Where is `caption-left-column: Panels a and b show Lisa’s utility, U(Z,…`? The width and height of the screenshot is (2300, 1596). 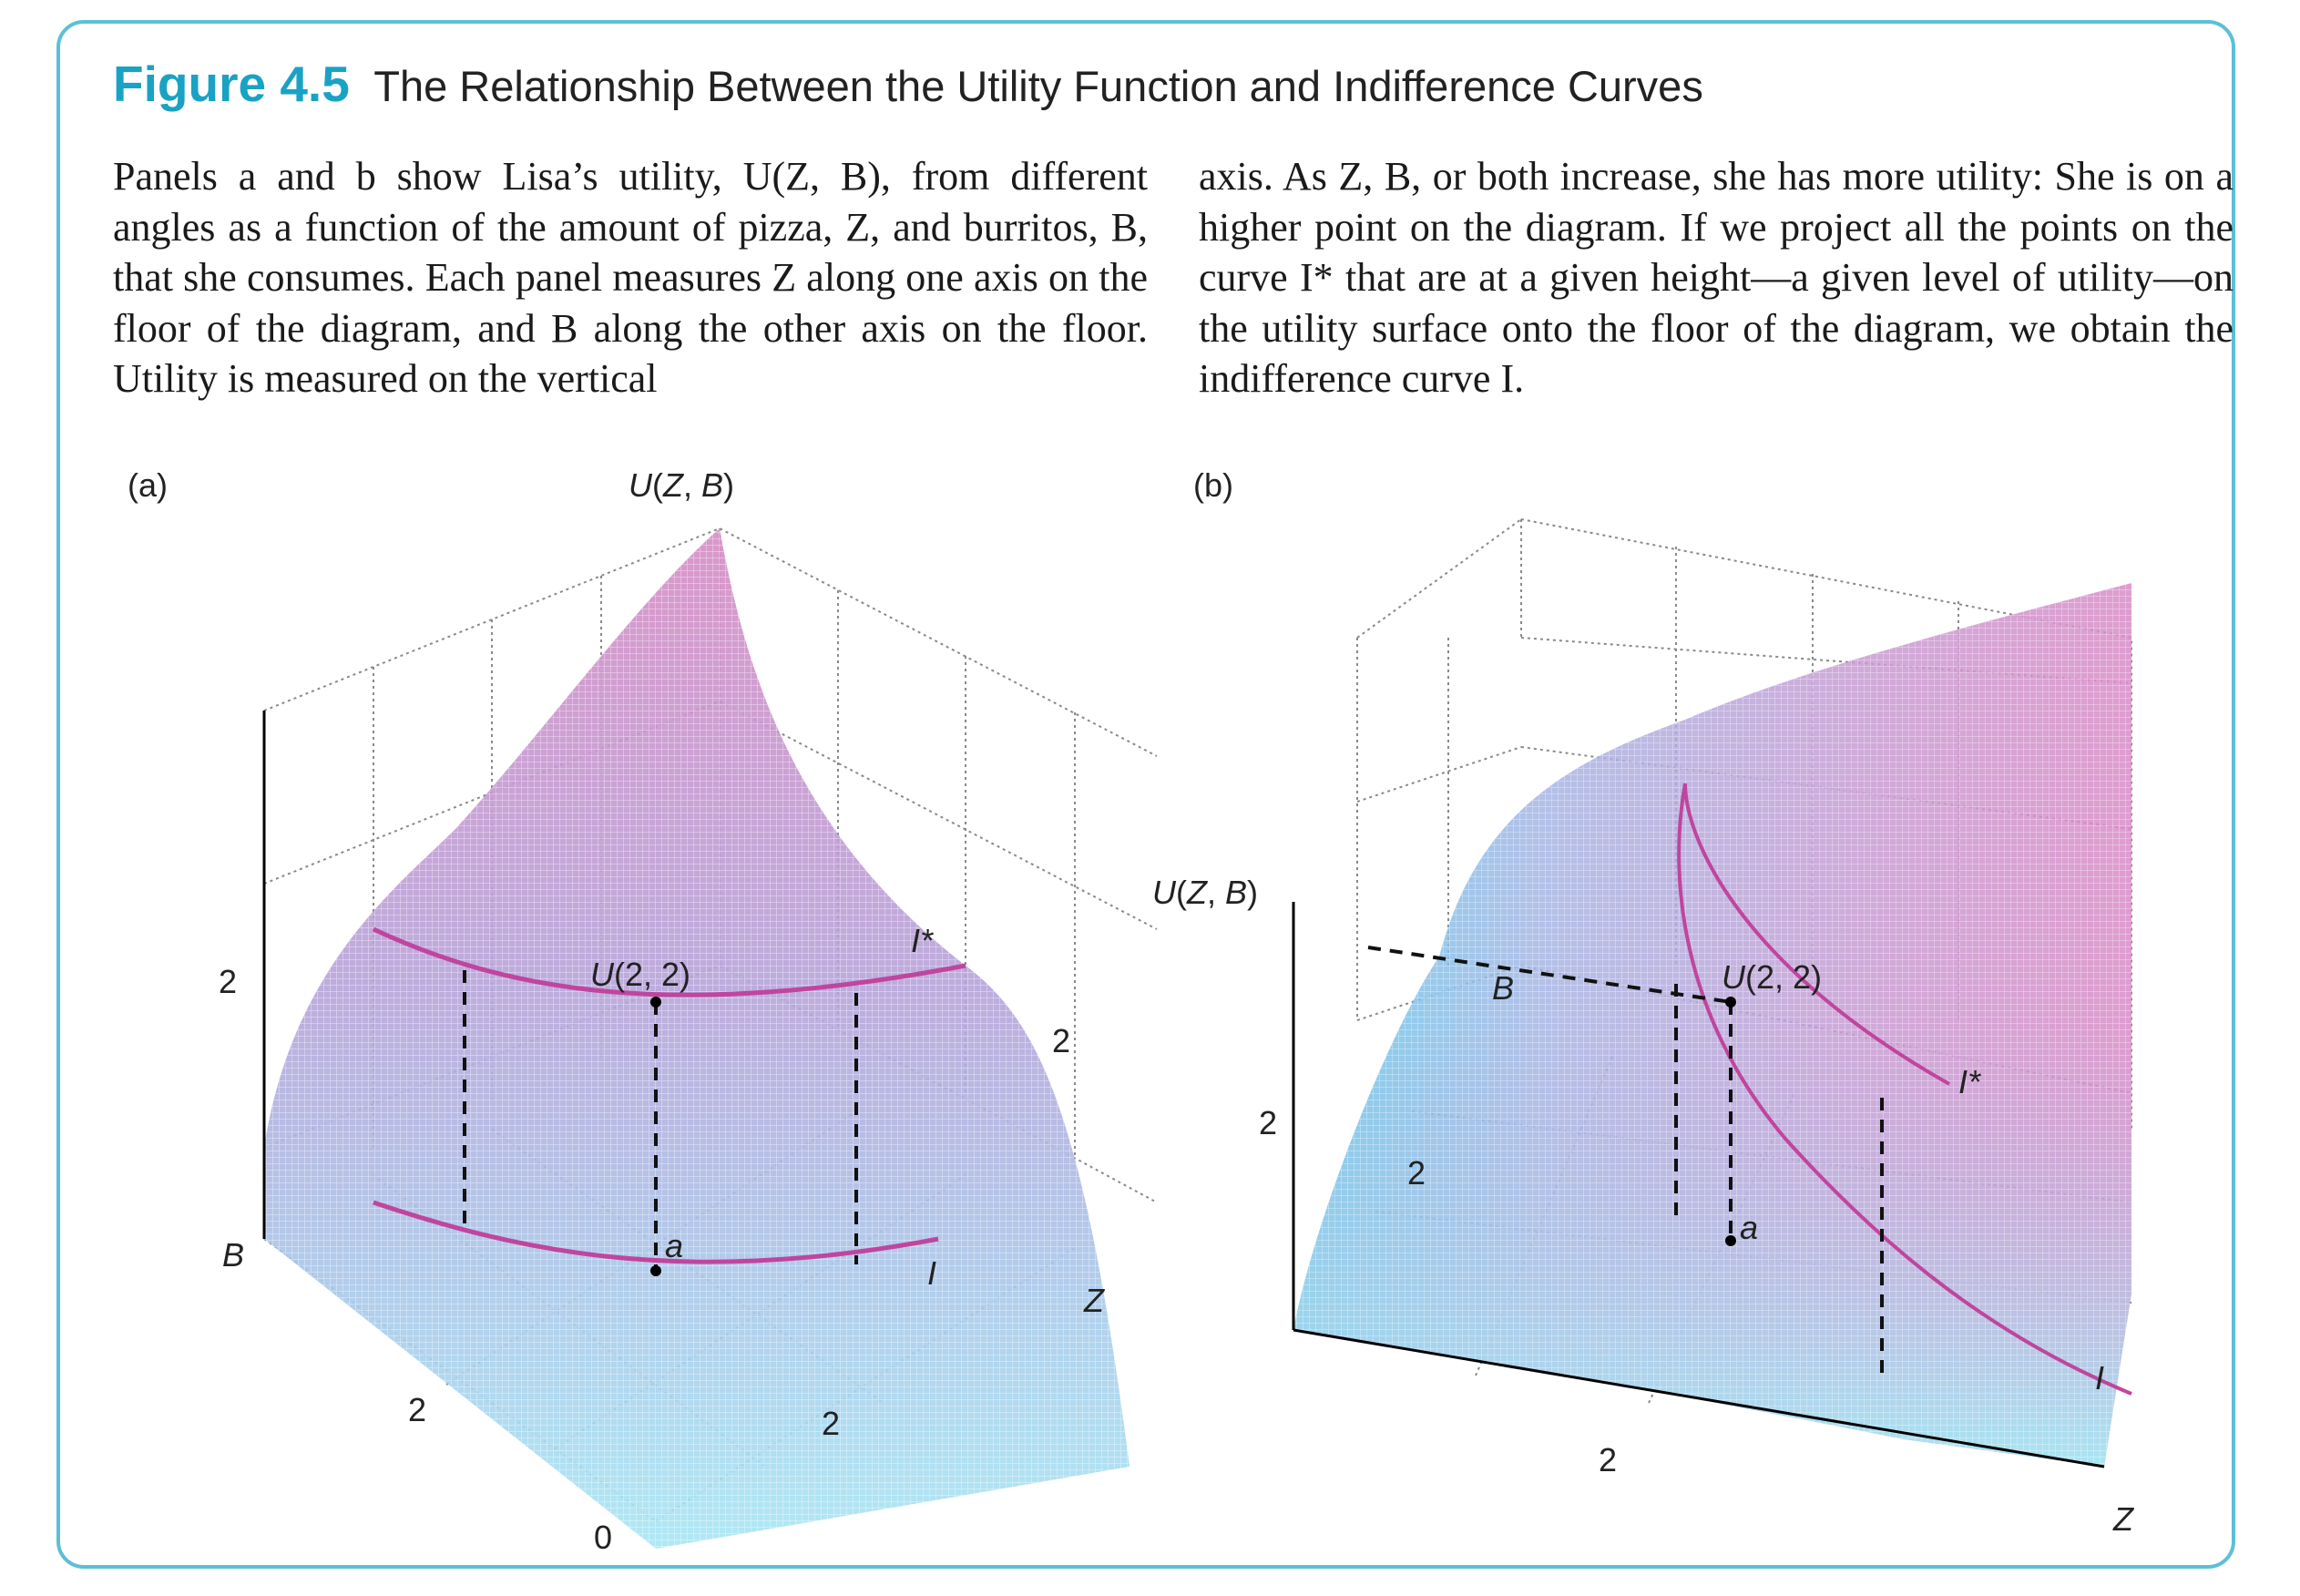
caption-left-column: Panels a and b show Lisa’s utility, U(Z,… is located at coordinates (631, 277).